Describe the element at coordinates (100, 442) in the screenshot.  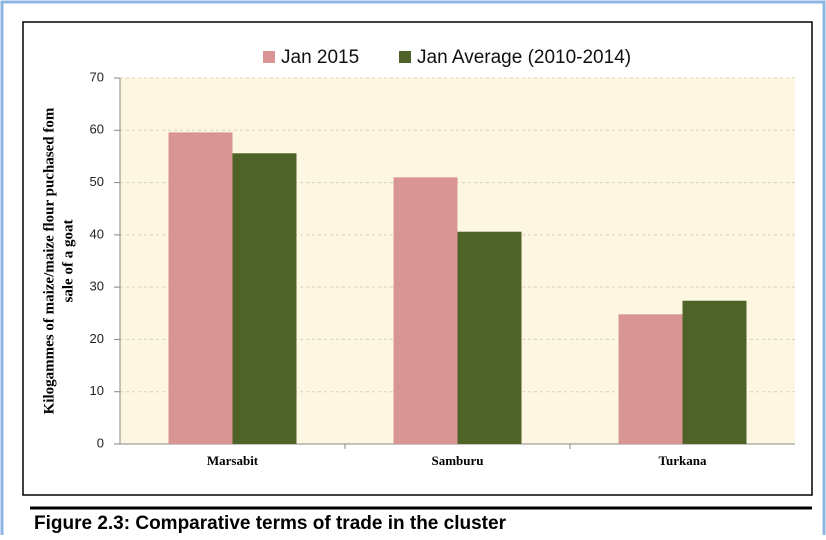
I see `y-tick-label: 0` at that location.